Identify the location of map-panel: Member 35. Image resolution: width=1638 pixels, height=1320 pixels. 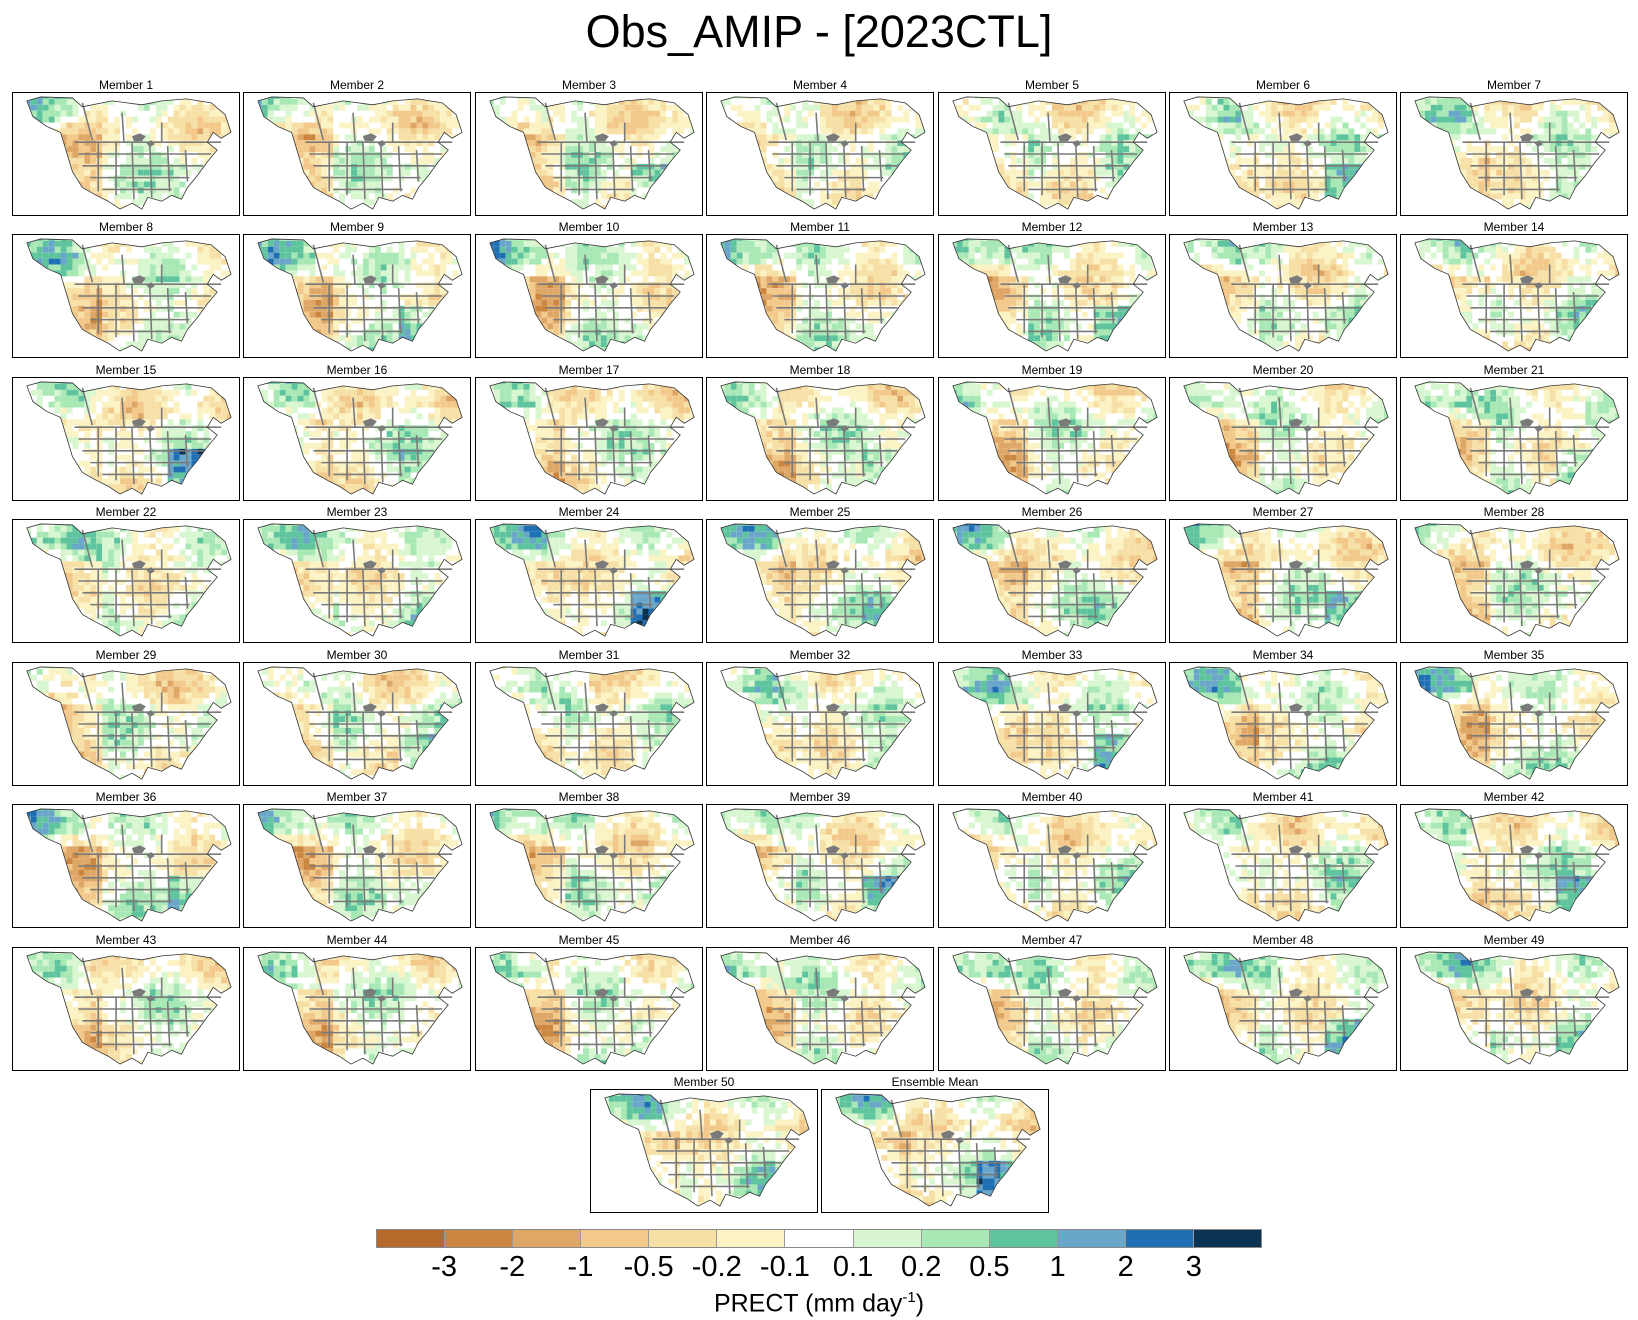
(1514, 717).